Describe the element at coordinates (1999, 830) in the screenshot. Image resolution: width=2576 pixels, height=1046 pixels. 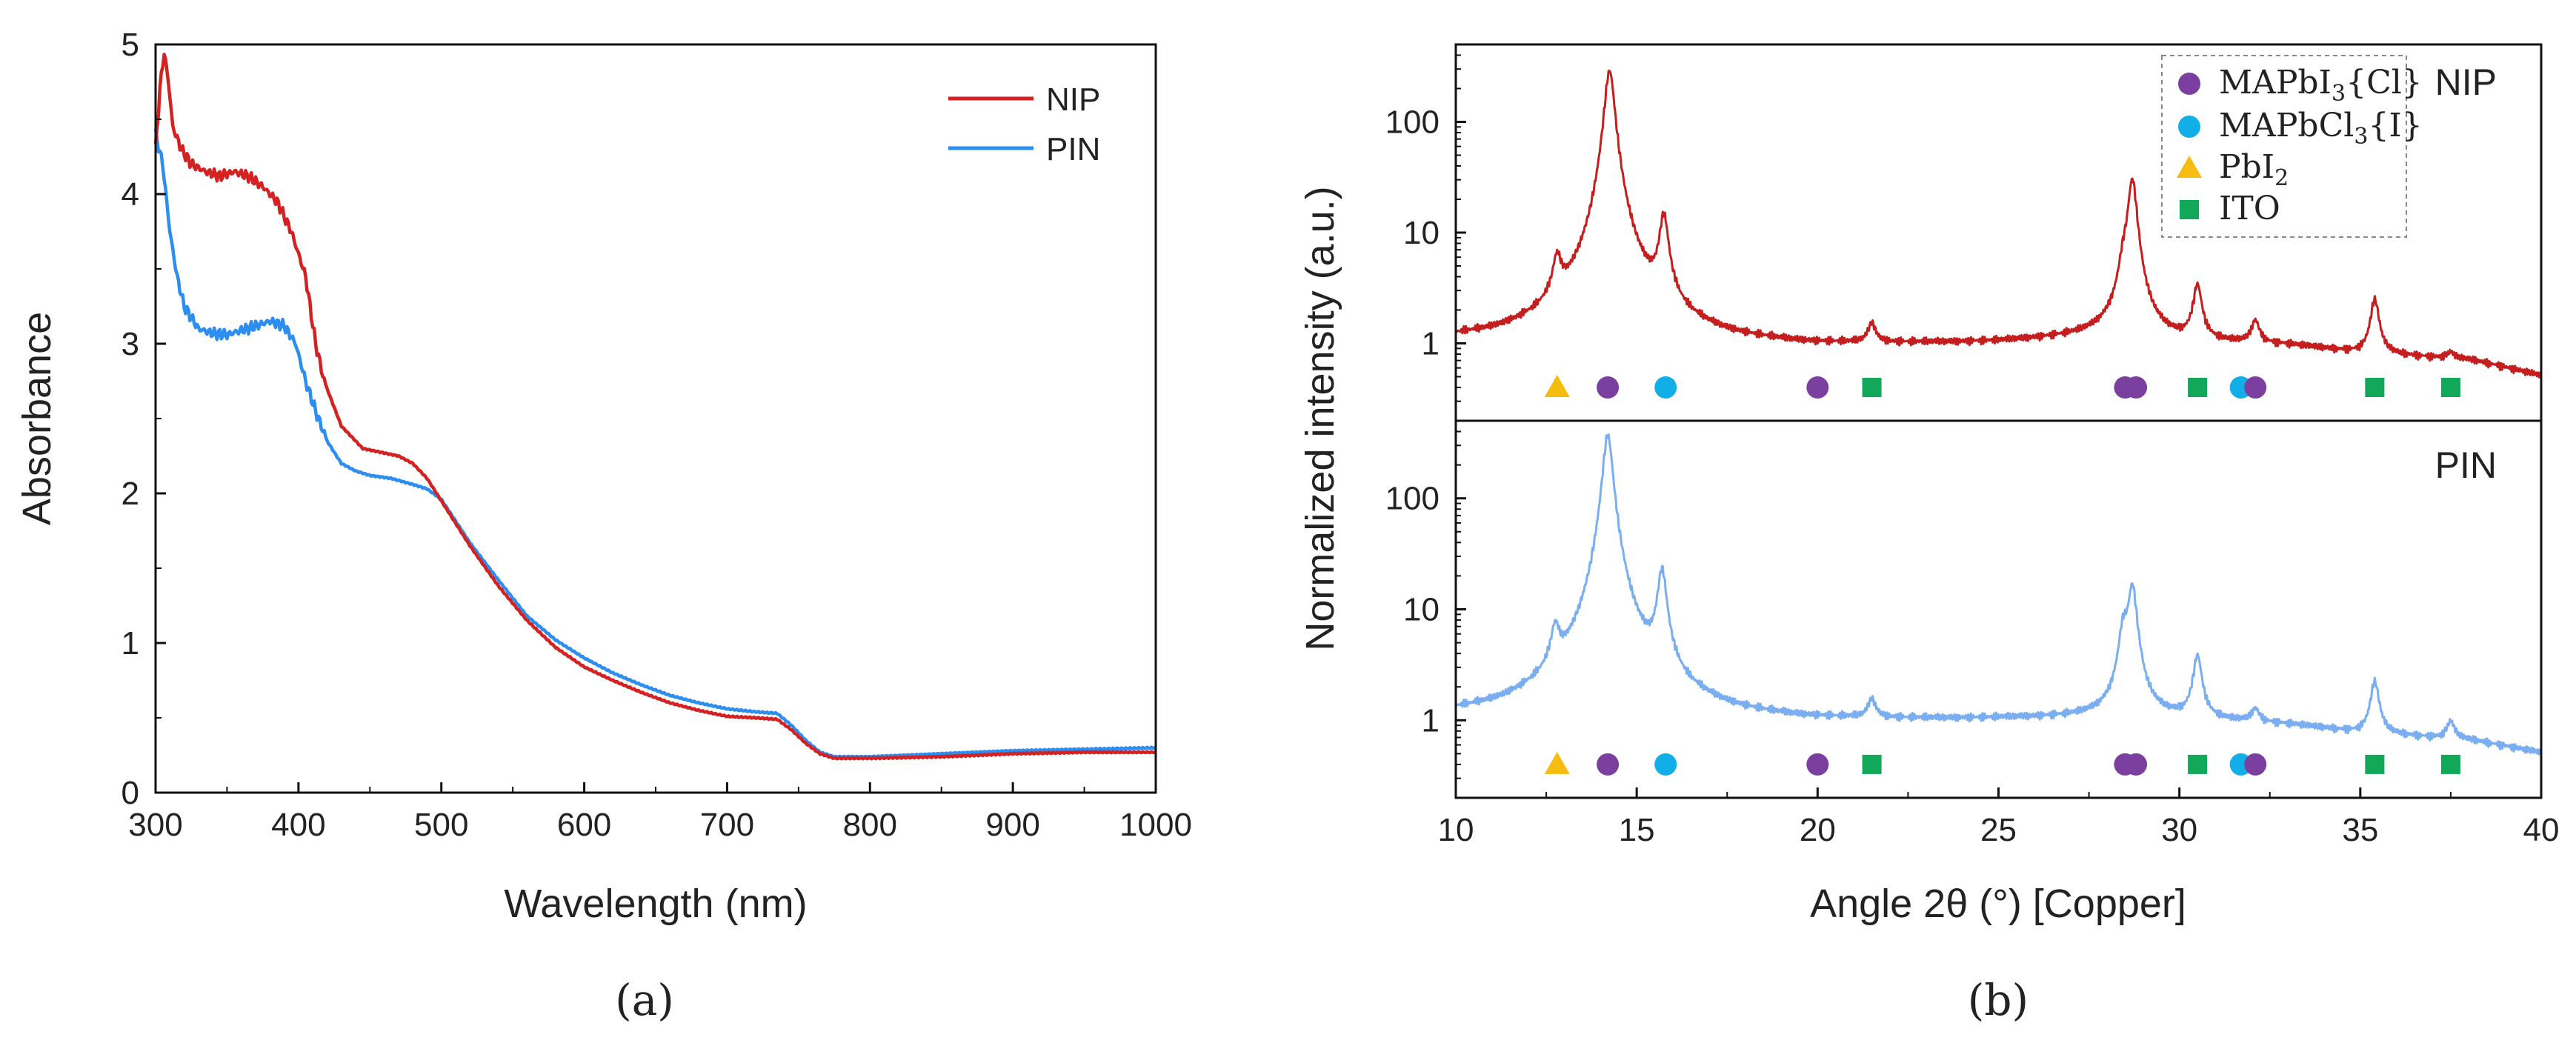
I see `x-tick-label: 25` at that location.